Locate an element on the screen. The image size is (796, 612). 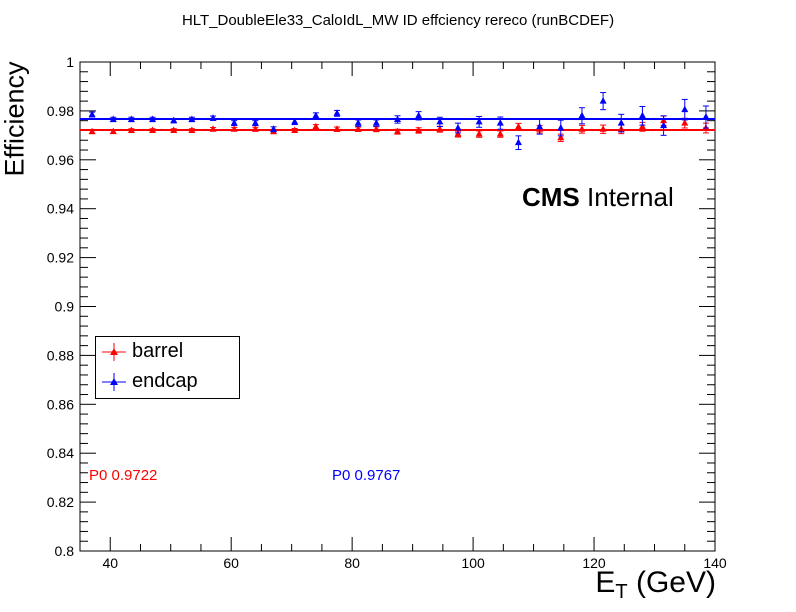
y-tick-label: 1 is located at coordinates (70, 62).